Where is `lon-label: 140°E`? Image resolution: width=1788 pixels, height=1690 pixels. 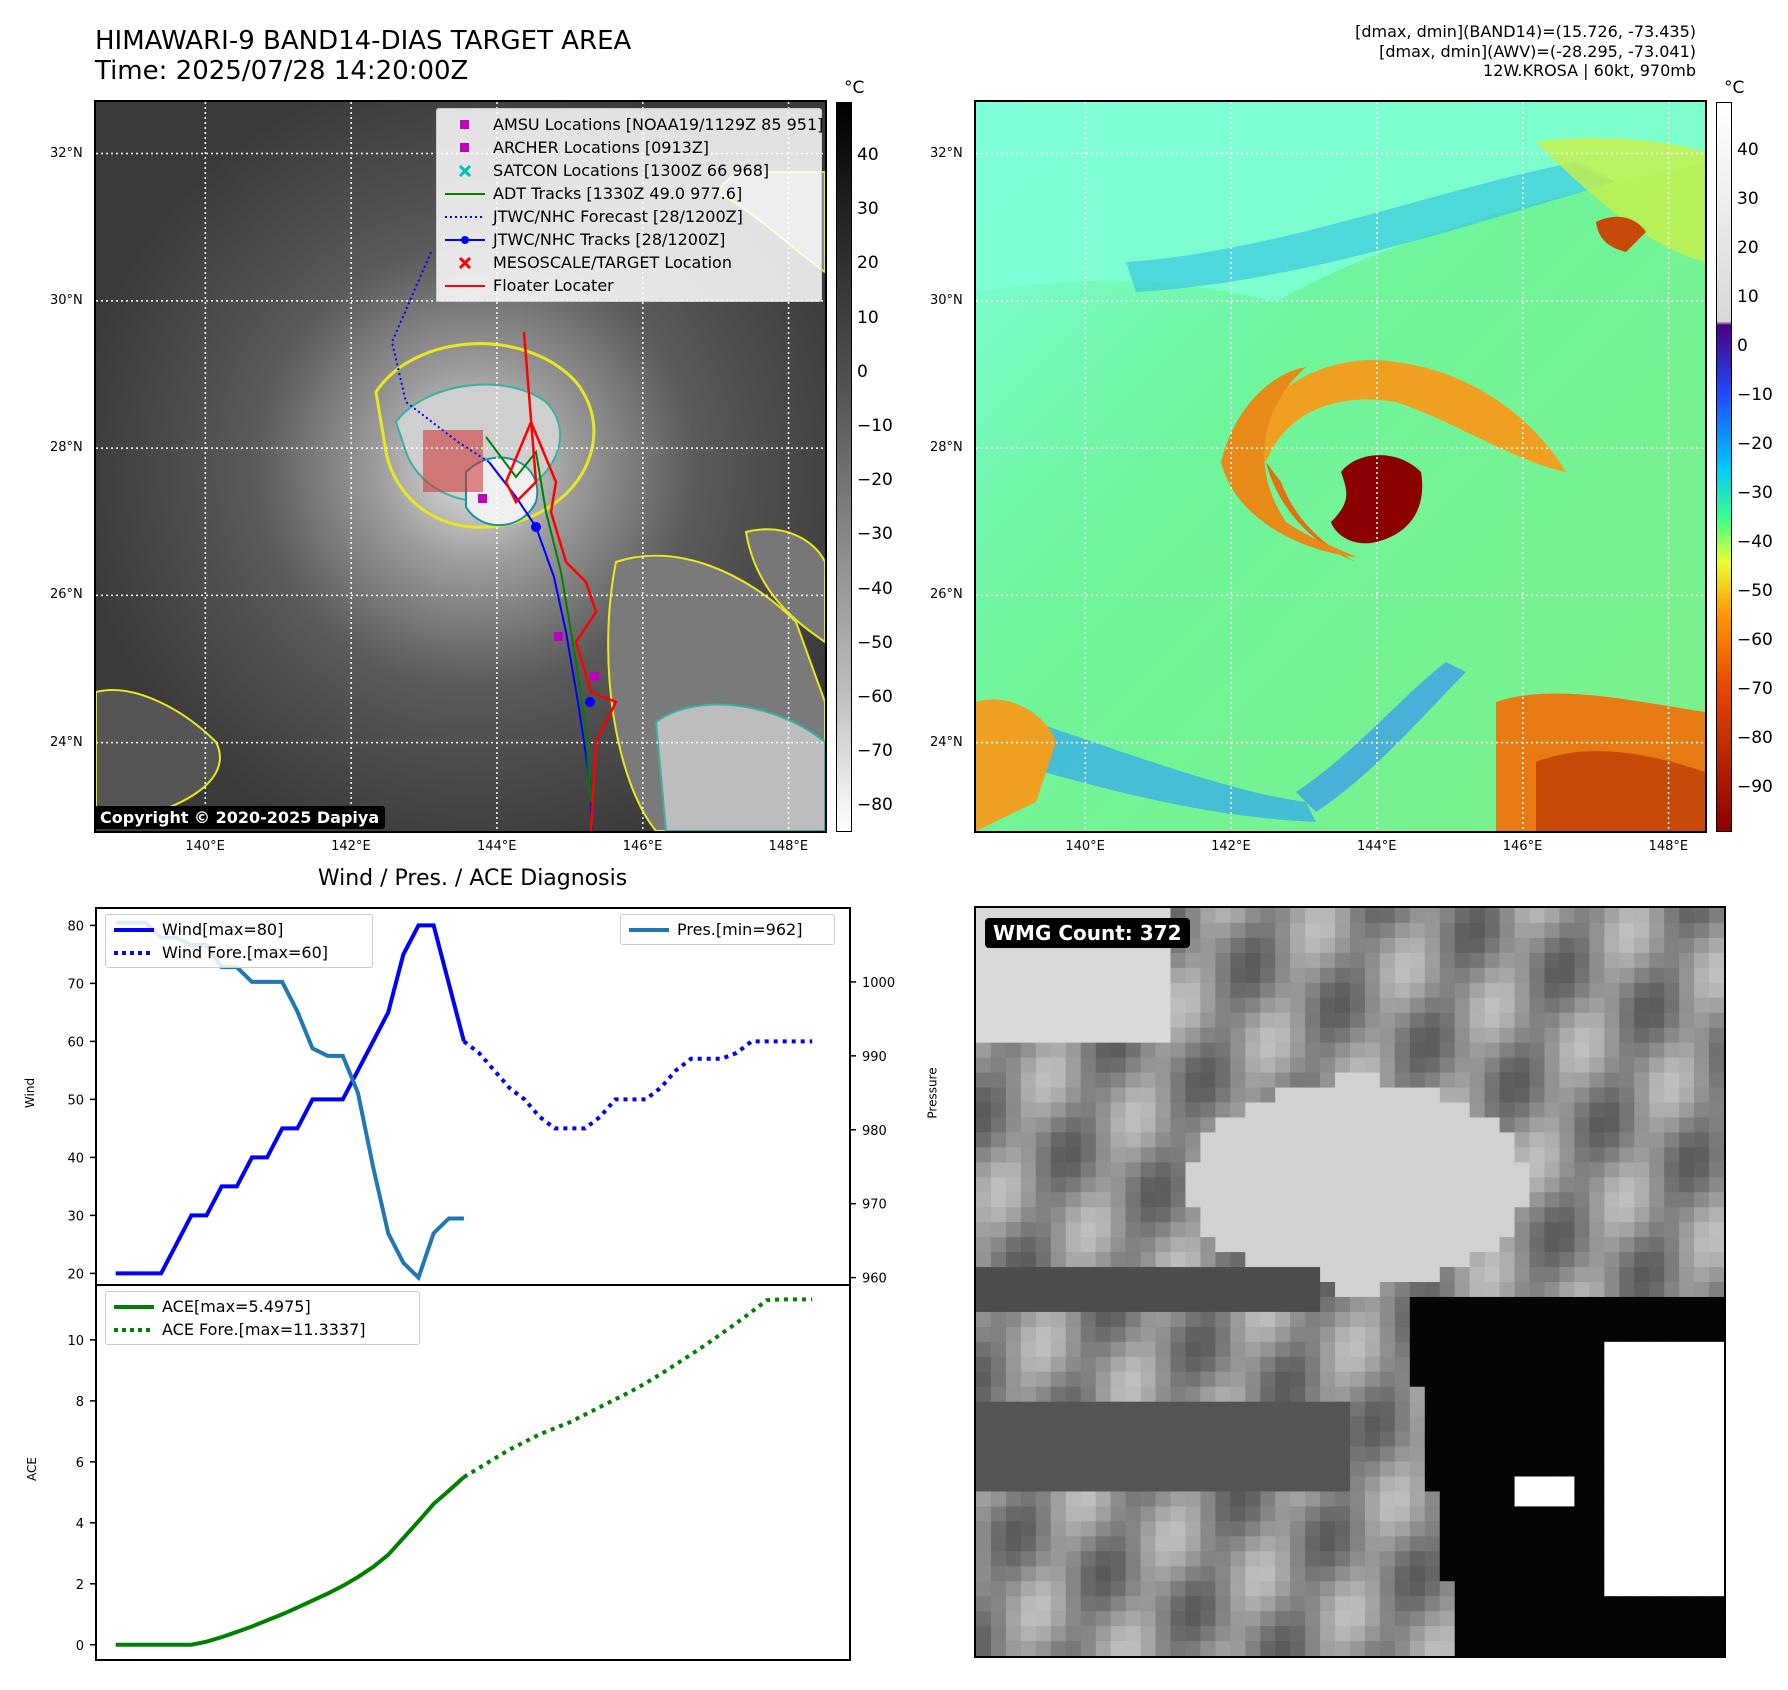
lon-label: 140°E is located at coordinates (205, 846).